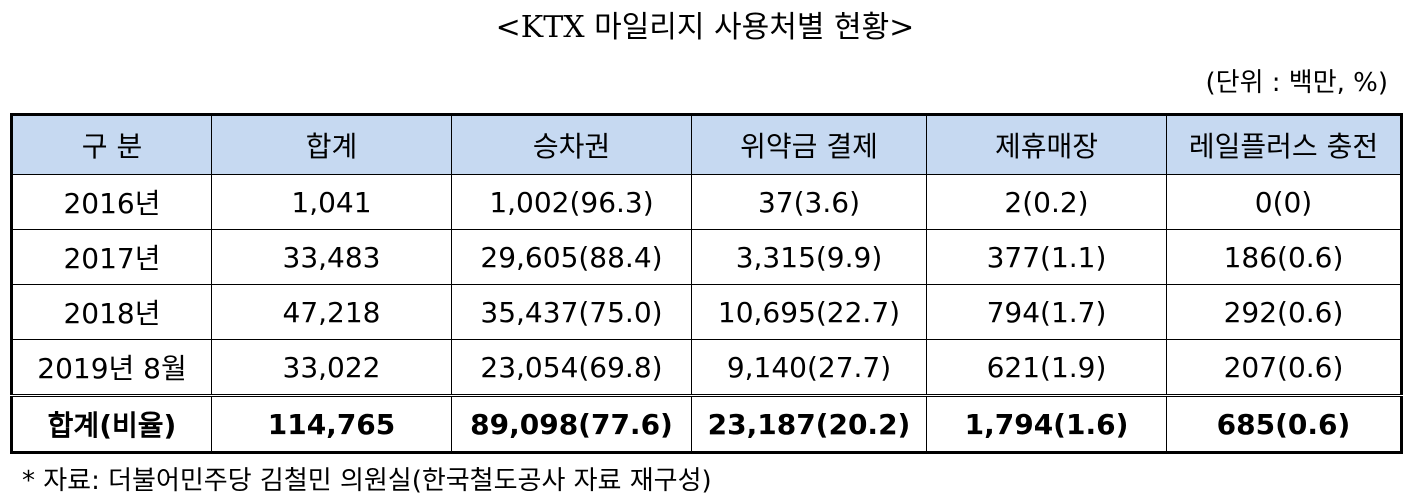  Describe the element at coordinates (331, 202) in the screenshot. I see `table-cell: 1,041` at that location.